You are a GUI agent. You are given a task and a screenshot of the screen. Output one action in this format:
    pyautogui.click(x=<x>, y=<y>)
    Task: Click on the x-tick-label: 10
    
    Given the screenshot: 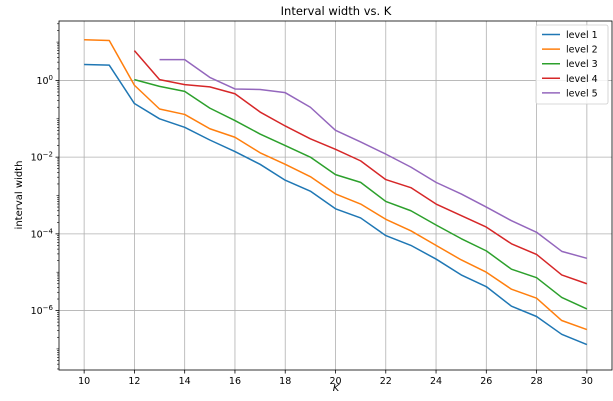 What is the action you would take?
    pyautogui.click(x=84, y=381)
    